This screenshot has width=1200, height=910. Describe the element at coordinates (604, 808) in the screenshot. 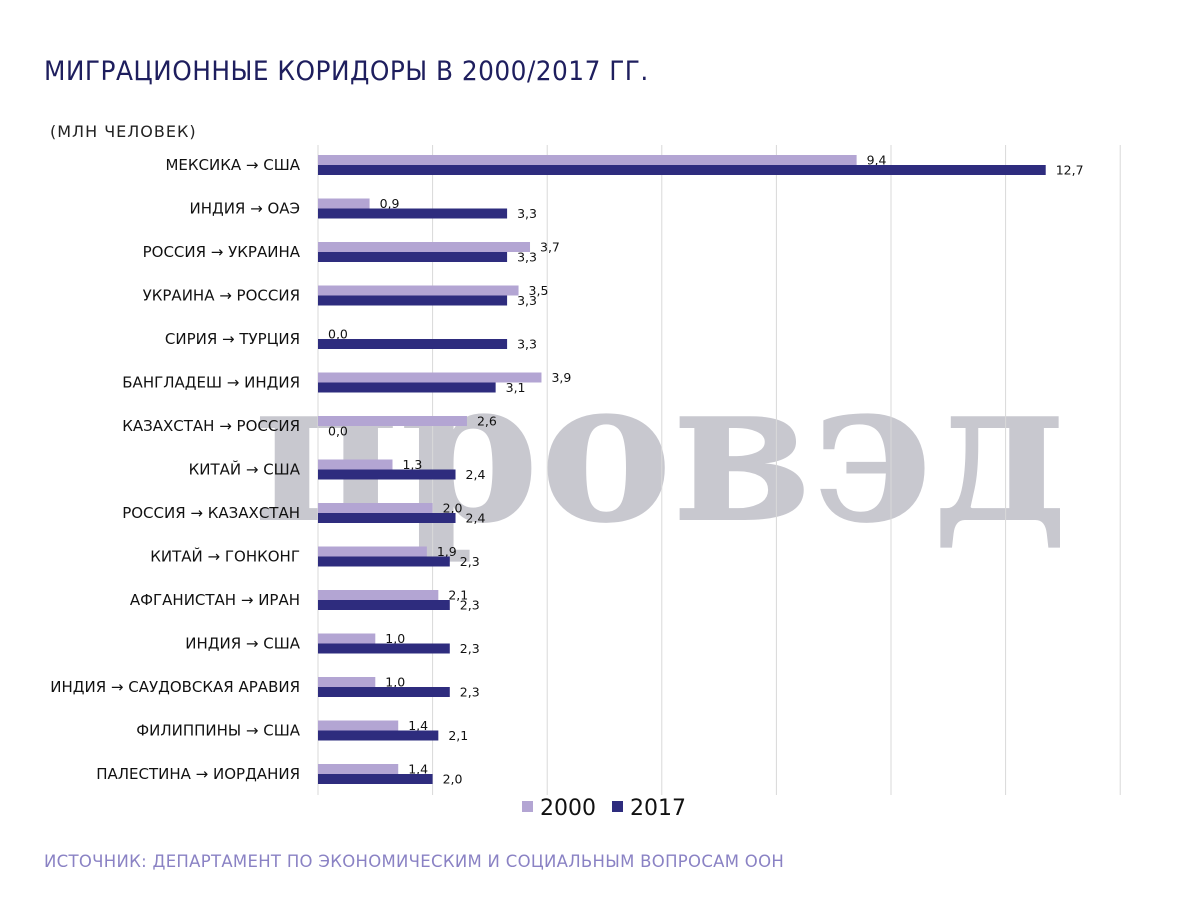

I see `legend: 2000 2017` at that location.